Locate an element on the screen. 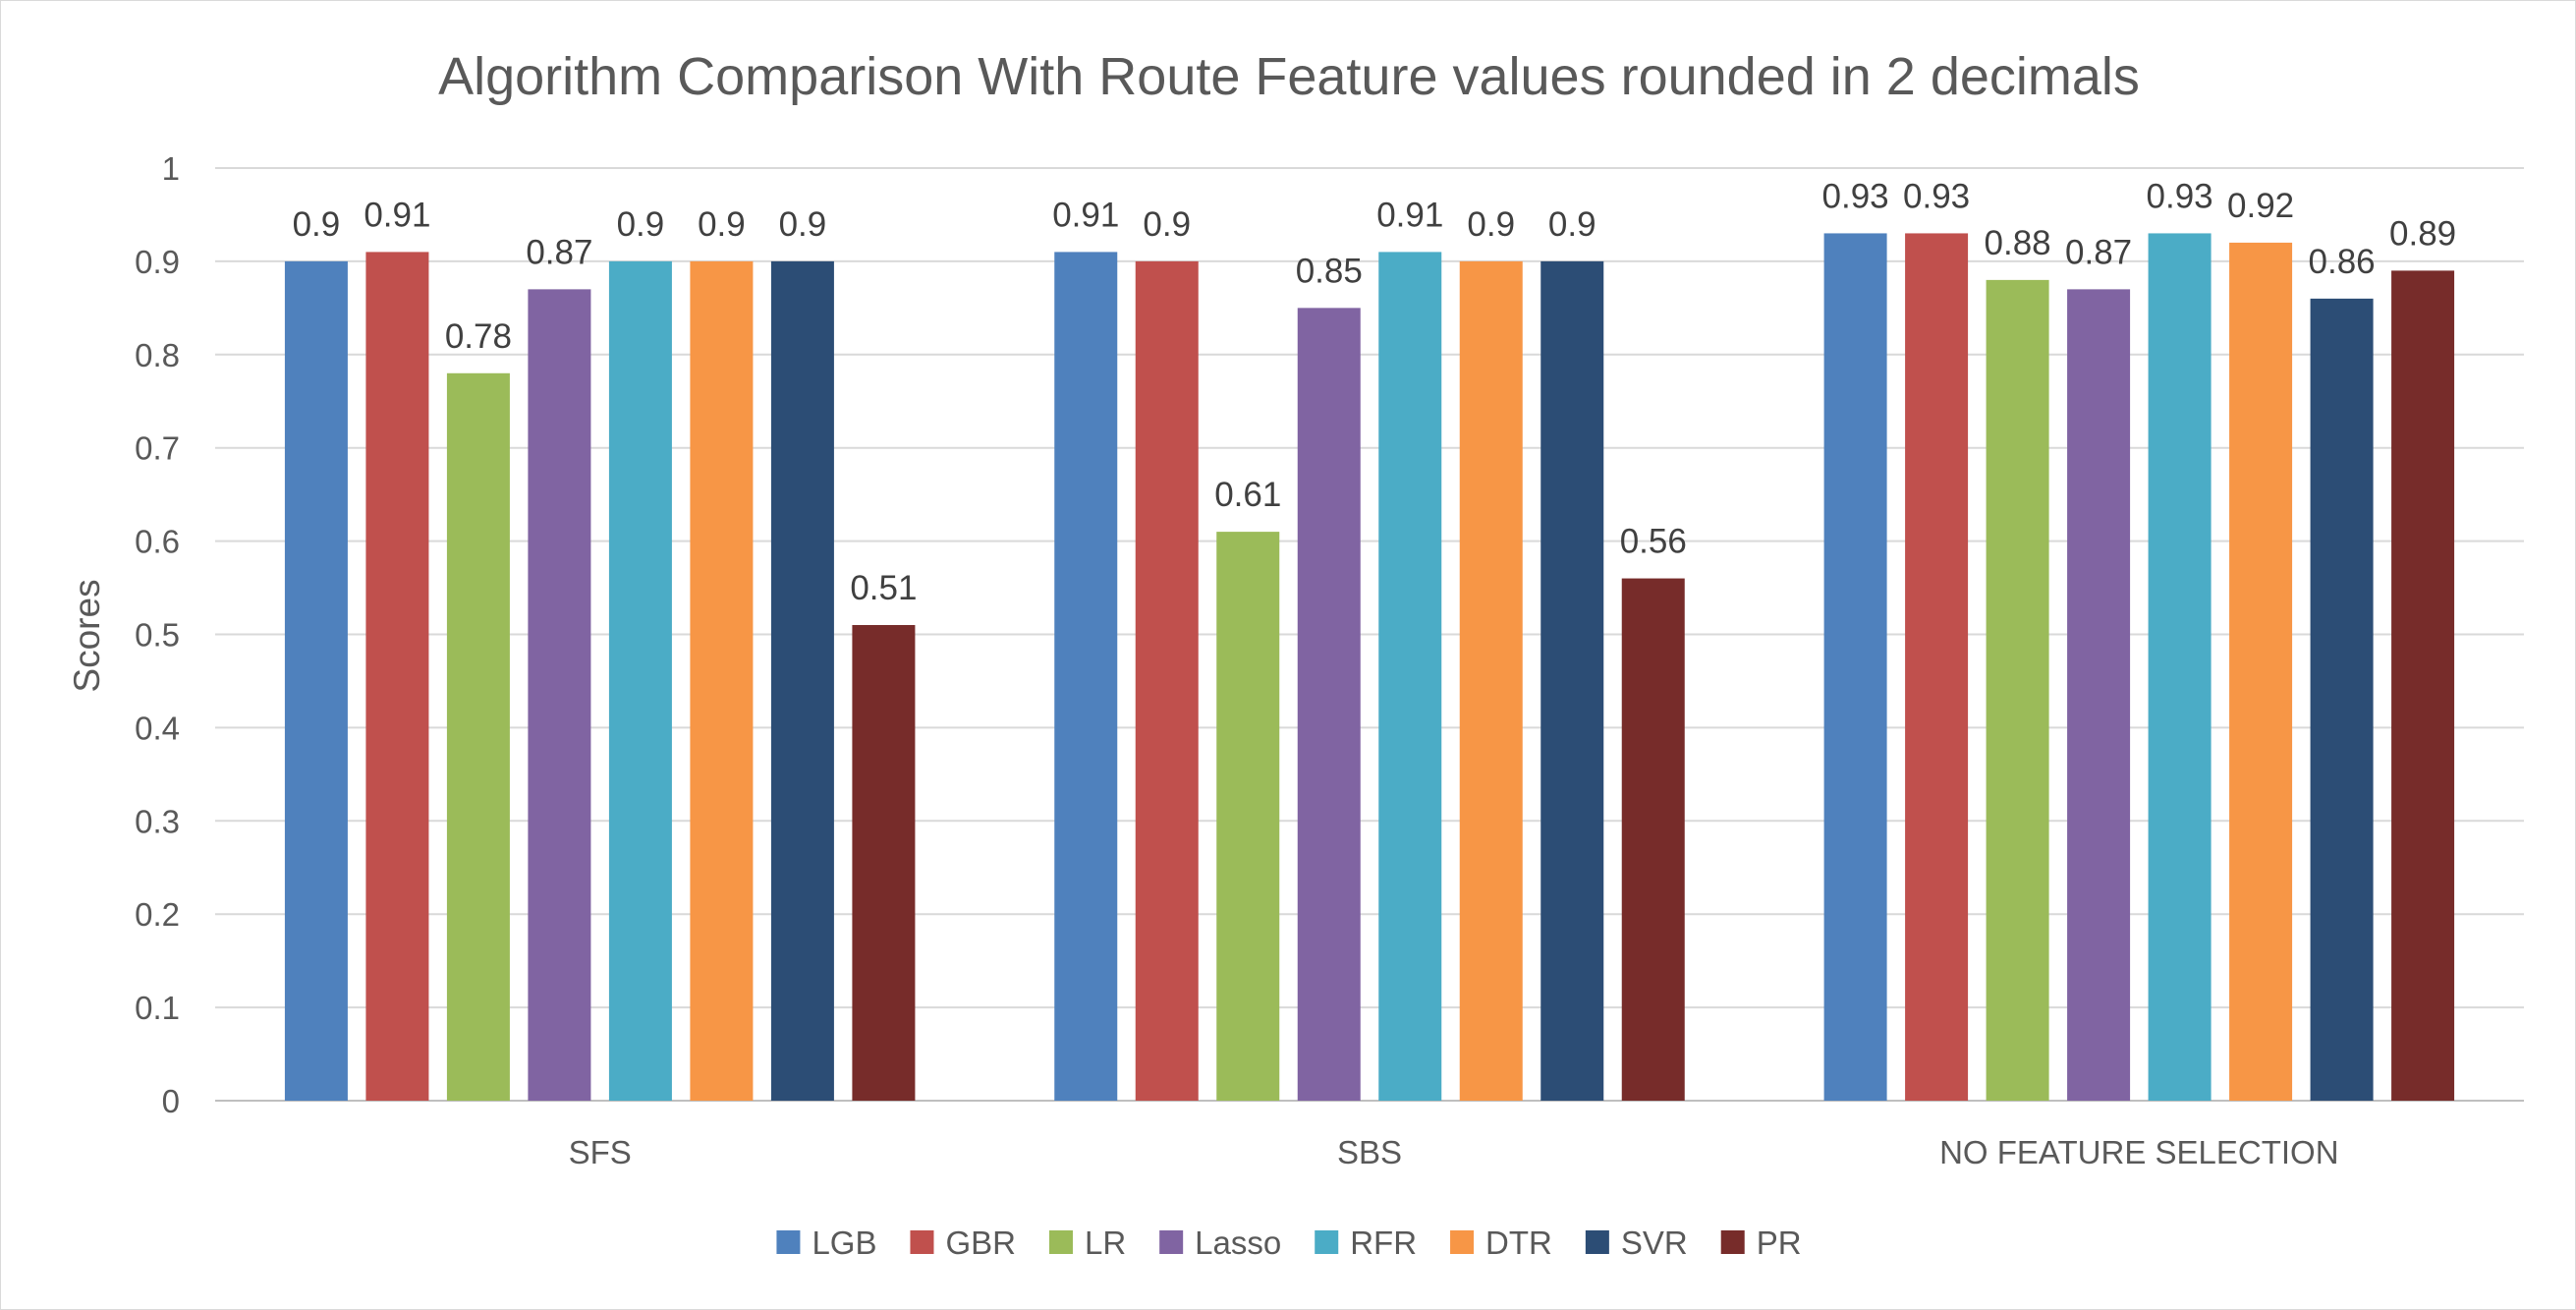 The height and width of the screenshot is (1310, 2576). bar-lr-sbs is located at coordinates (1248, 816).